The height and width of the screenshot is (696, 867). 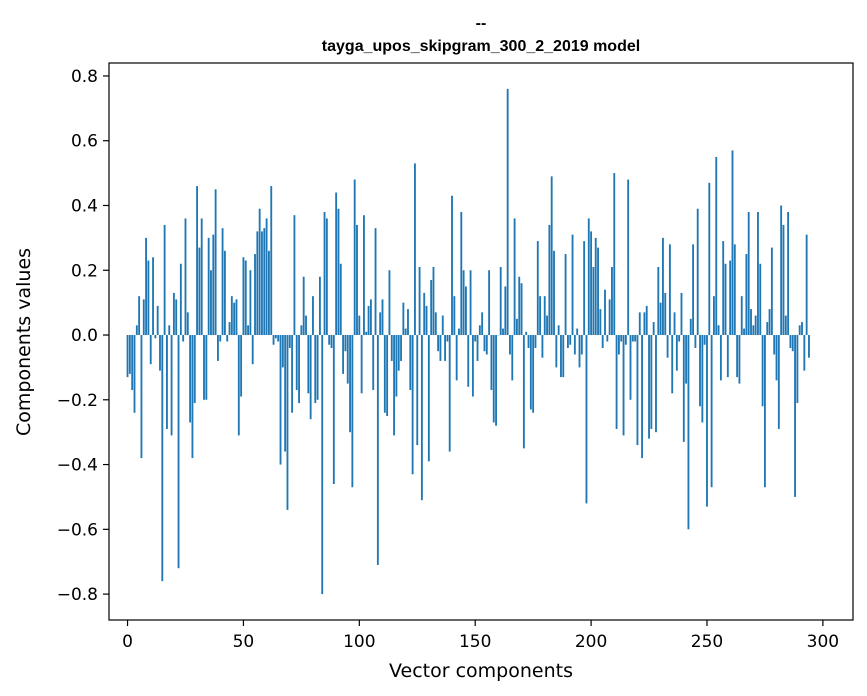 I want to click on x-tick-label: 300, so click(x=823, y=642).